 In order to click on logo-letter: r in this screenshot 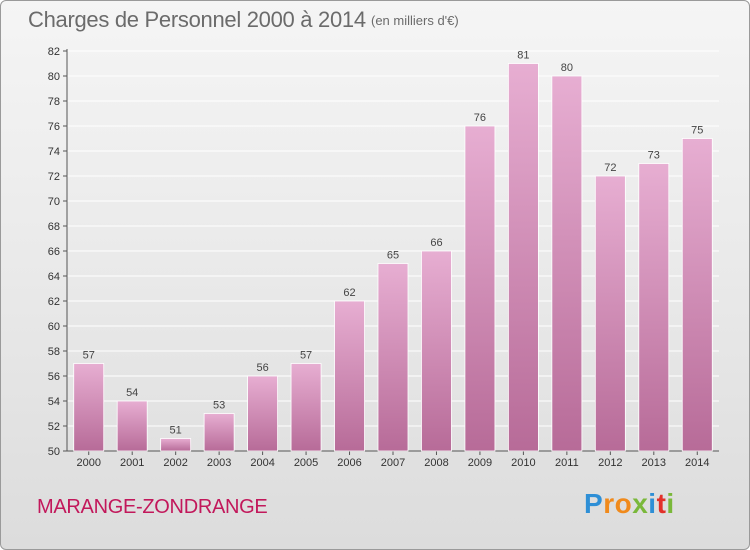, I will do `click(609, 503)`.